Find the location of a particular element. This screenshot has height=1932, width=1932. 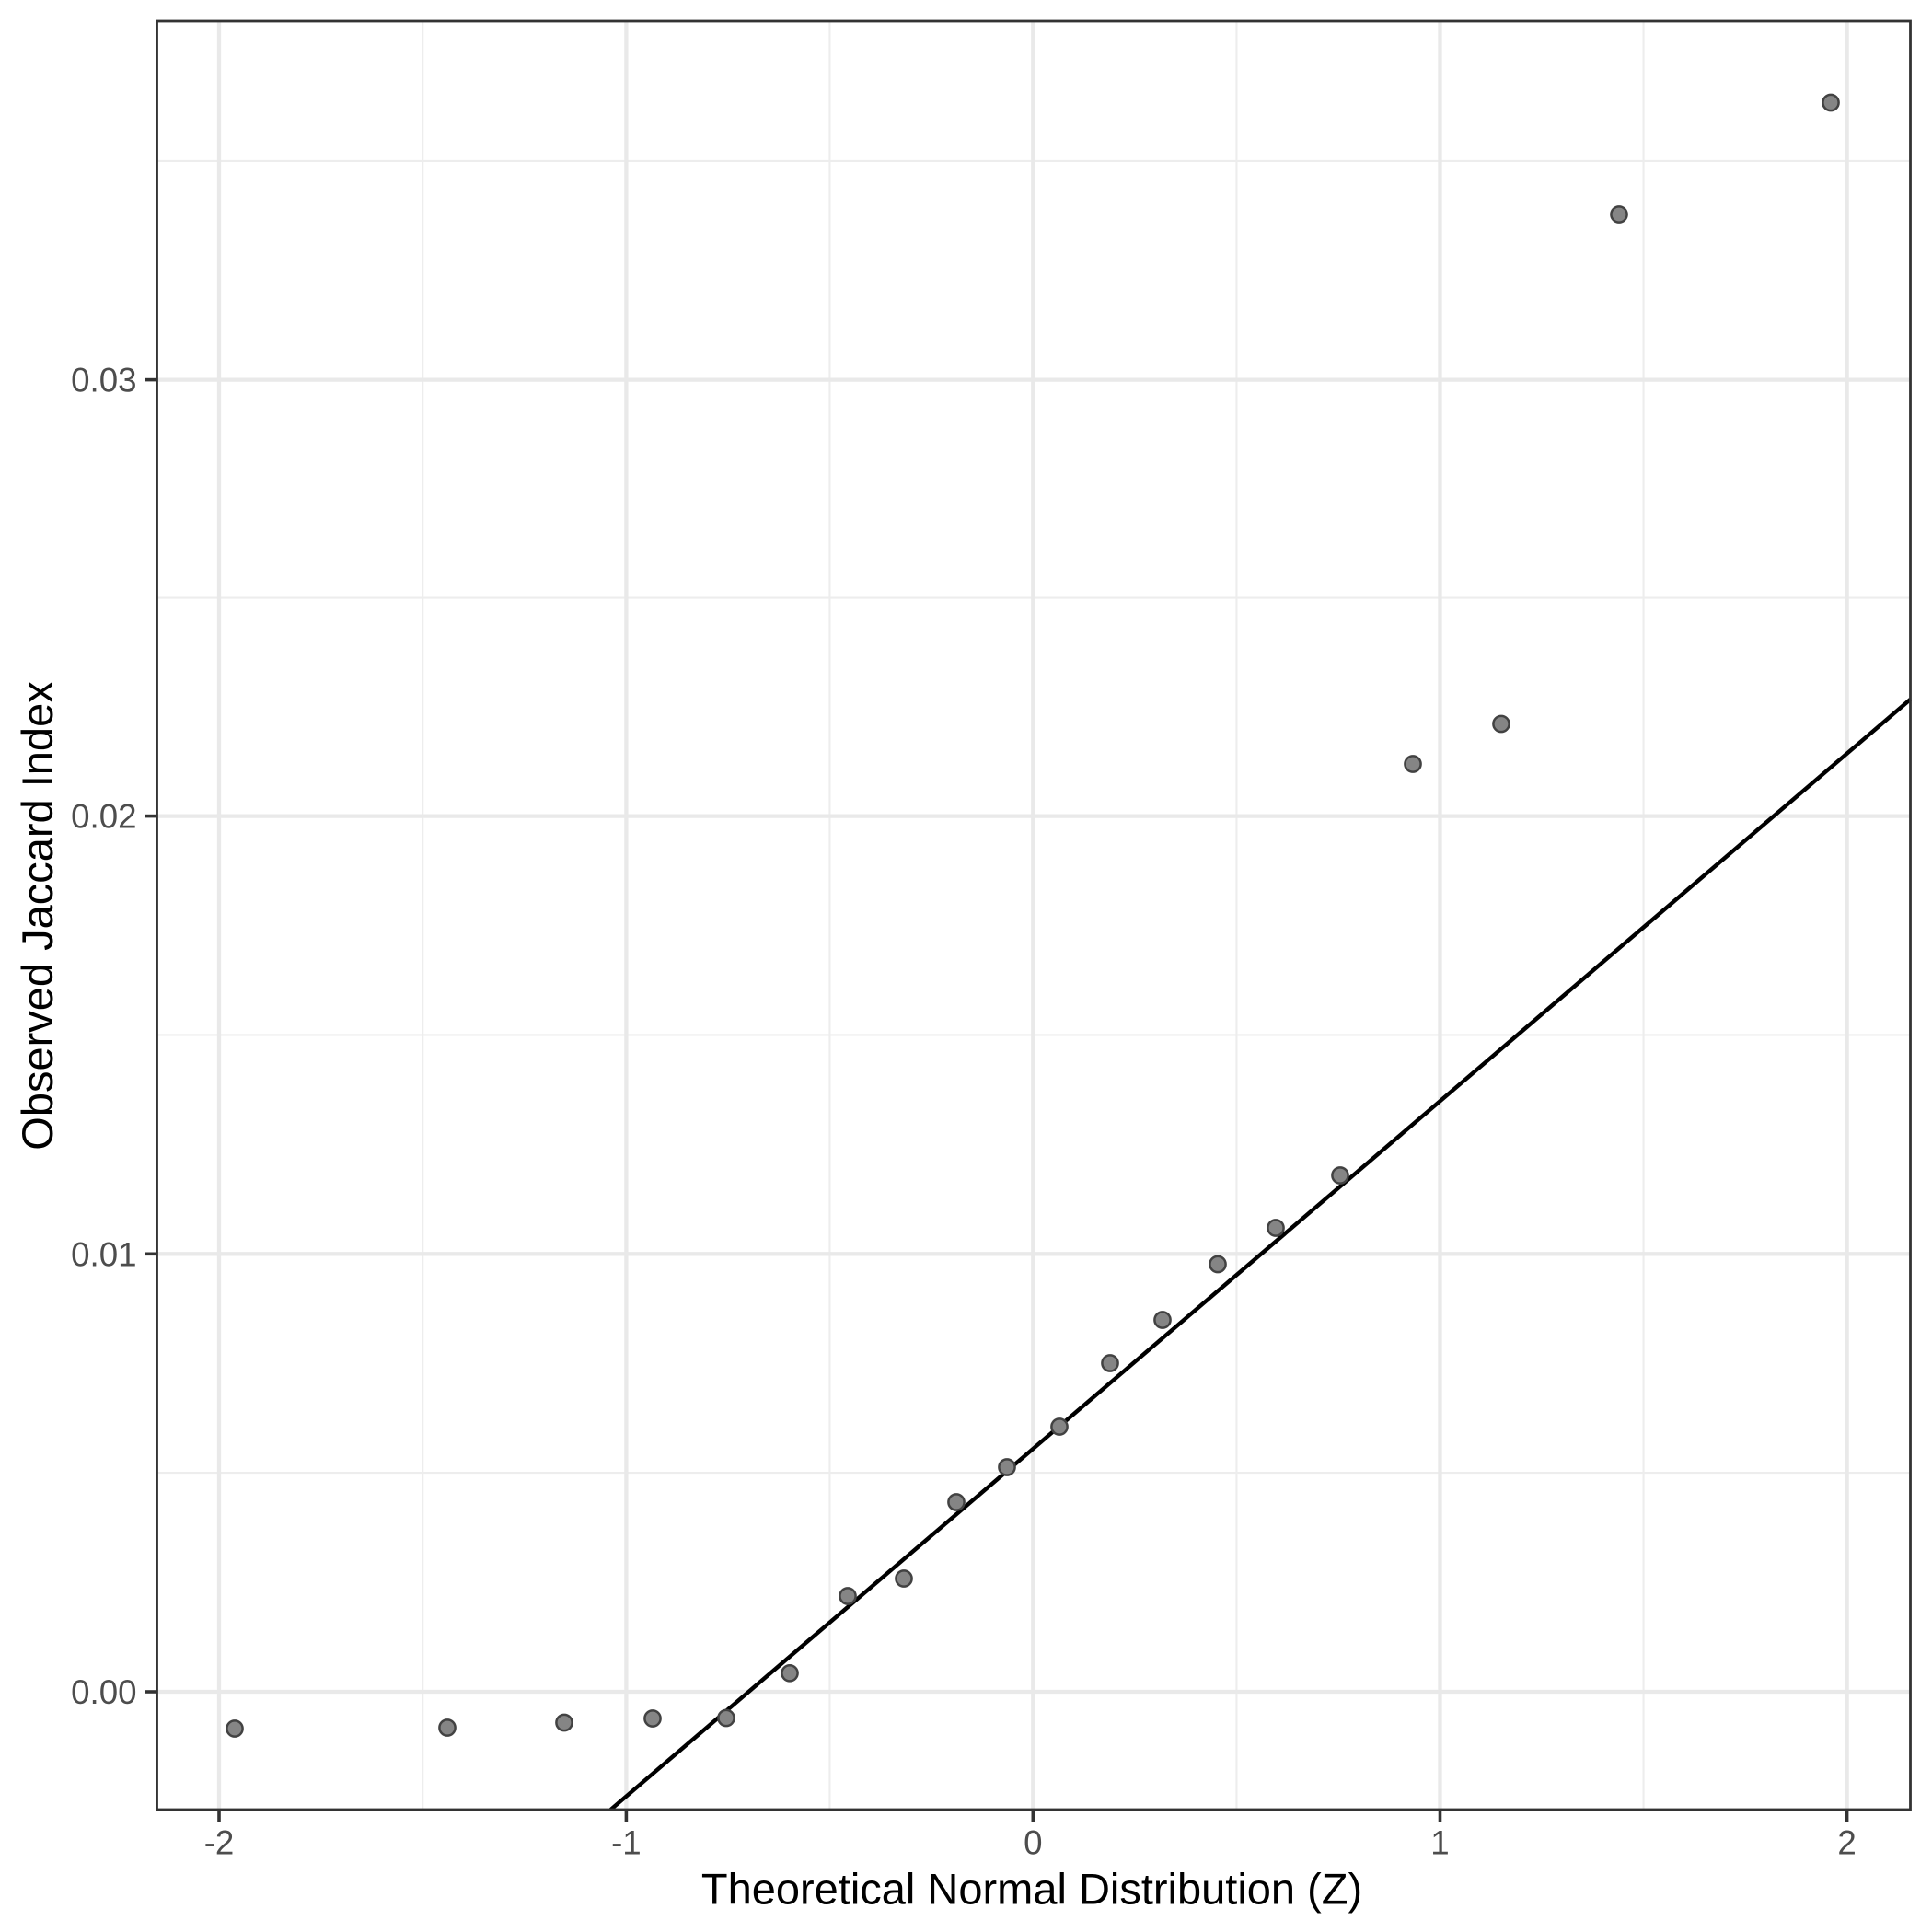

svg-text: 0.03 is located at coordinates (104, 381).